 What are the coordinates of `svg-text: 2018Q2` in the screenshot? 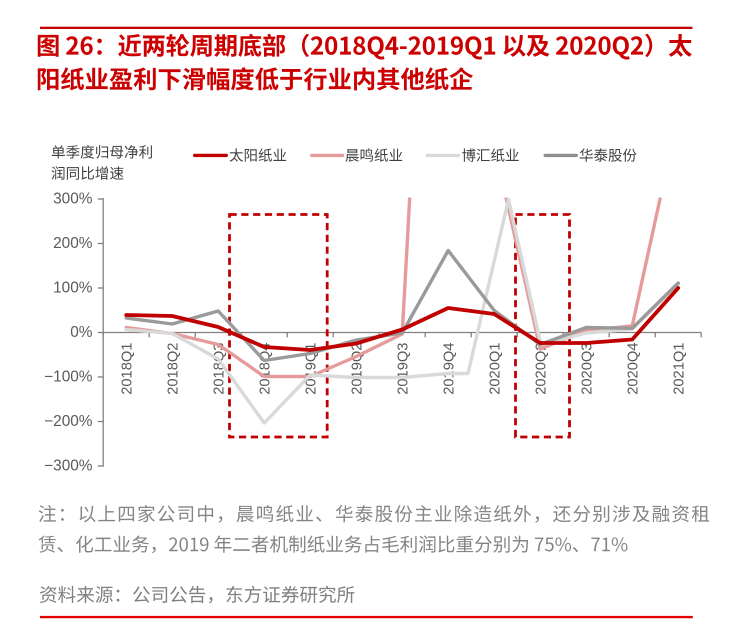 It's located at (173, 369).